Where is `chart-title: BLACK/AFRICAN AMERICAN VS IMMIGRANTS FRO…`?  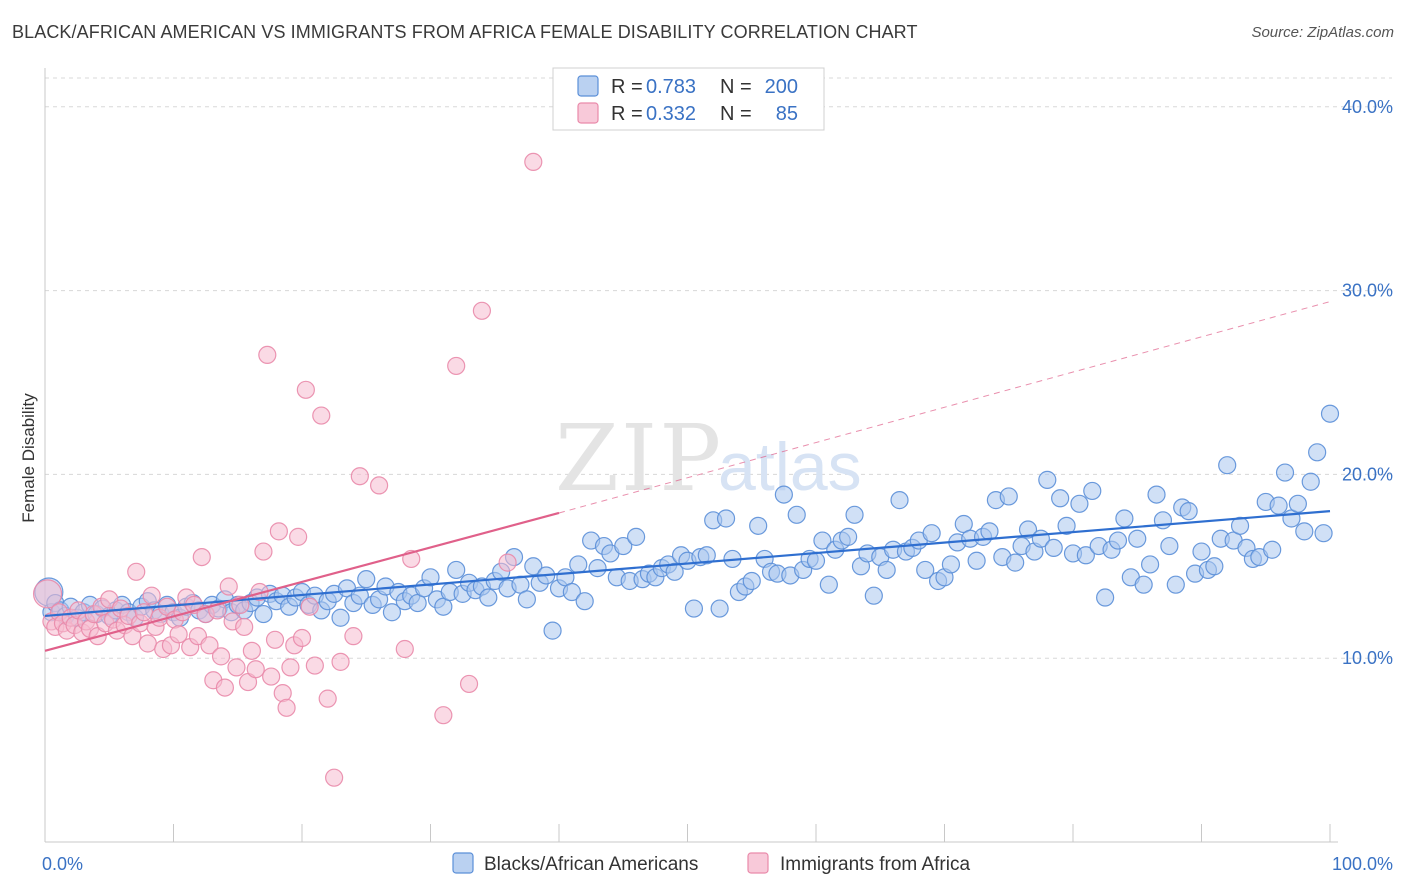 chart-title: BLACK/AFRICAN AMERICAN VS IMMIGRANTS FRO… is located at coordinates (465, 32).